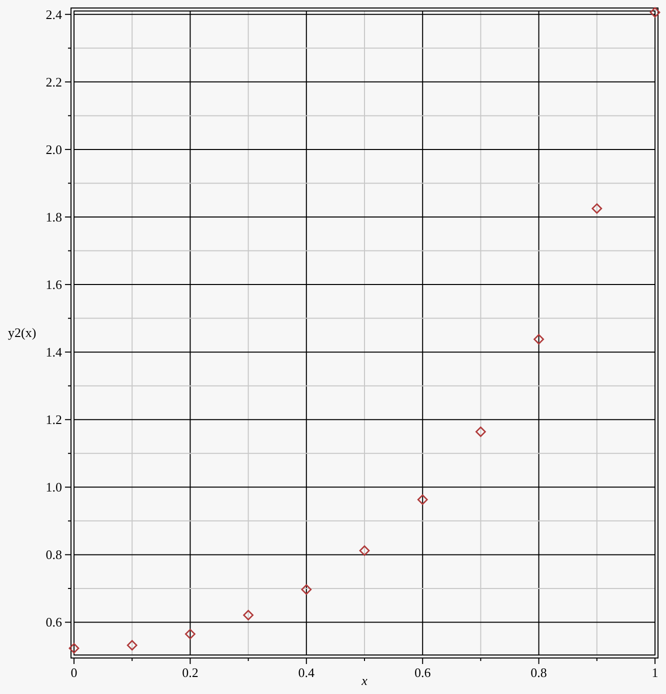  Describe the element at coordinates (190, 672) in the screenshot. I see `x-tick-label: 0.2` at that location.